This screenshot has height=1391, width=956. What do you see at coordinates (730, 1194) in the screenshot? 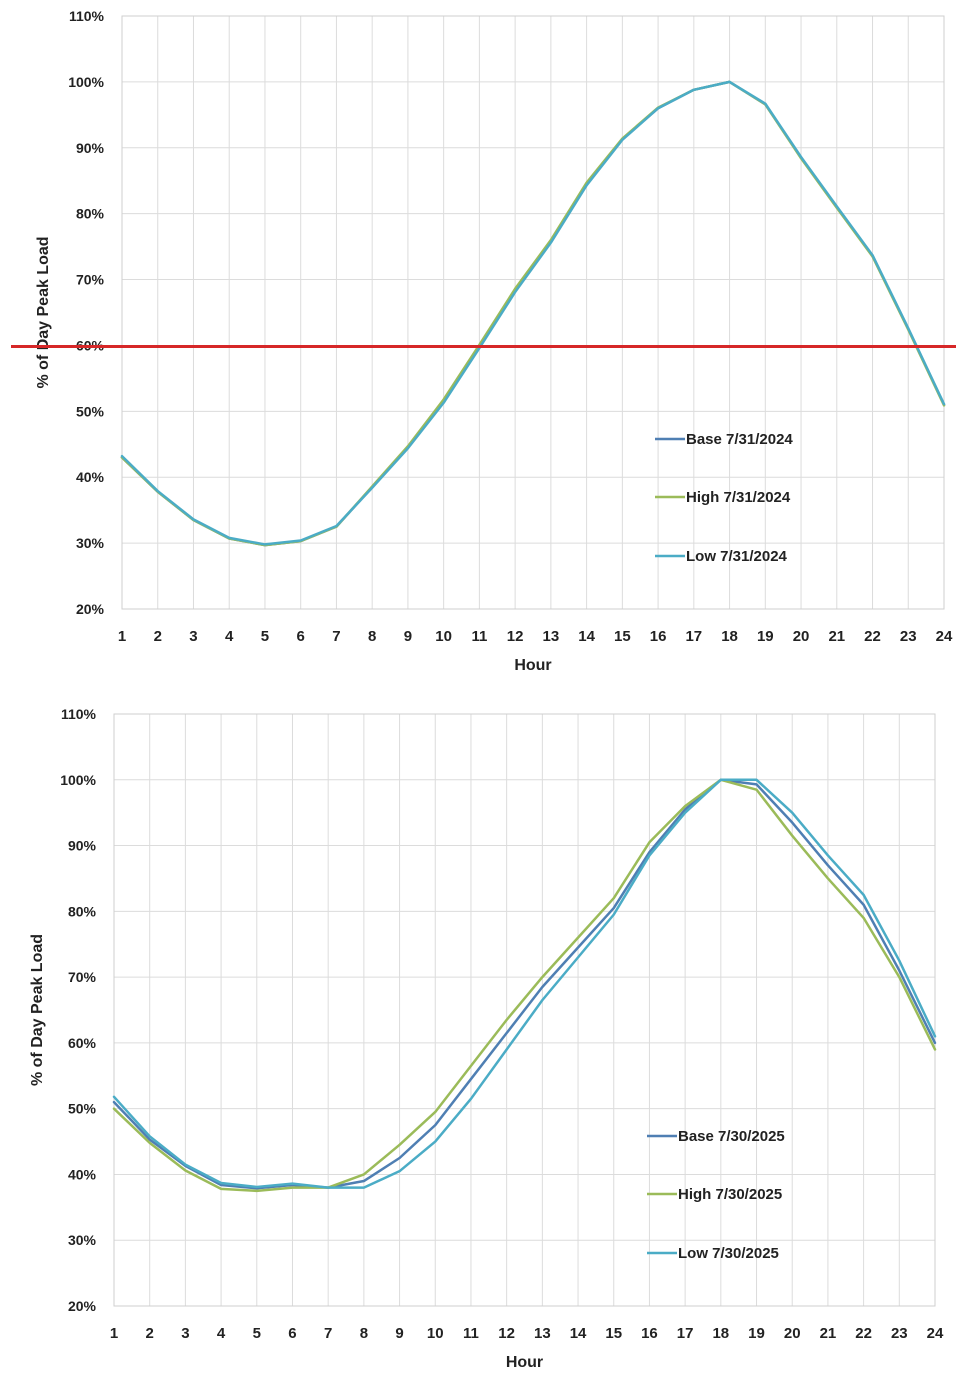
I see `legend-label-high: High 7/30/2025` at bounding box center [730, 1194].